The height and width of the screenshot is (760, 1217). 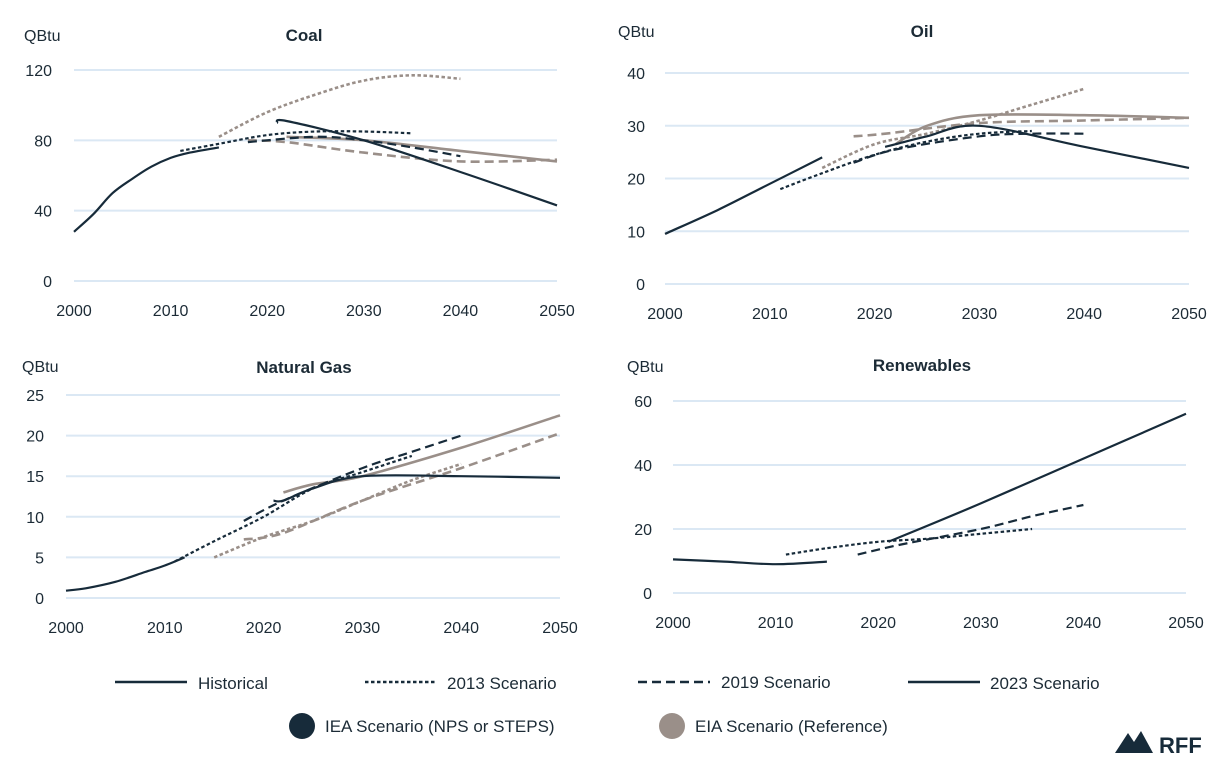 What do you see at coordinates (878, 623) in the screenshot?
I see `x-tick-label-renewables: 2020` at bounding box center [878, 623].